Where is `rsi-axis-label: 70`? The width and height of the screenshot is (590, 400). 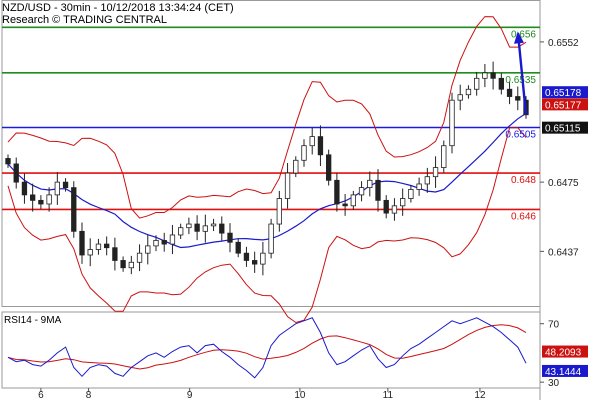 rsi-axis-label: 70 is located at coordinates (554, 325).